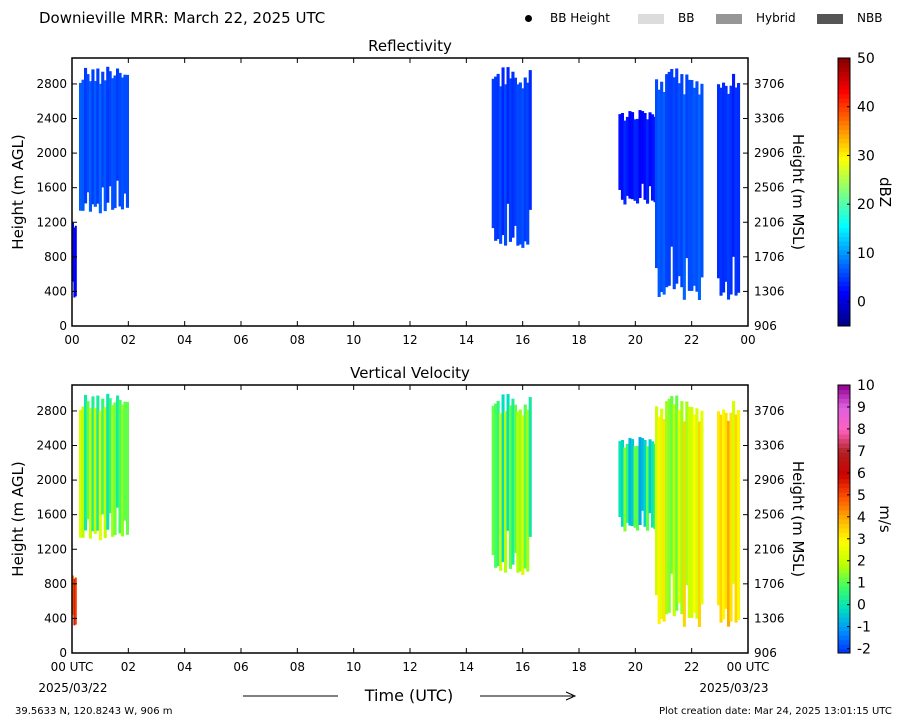  I want to click on y-right-tick-label: 1306, so click(769, 291).